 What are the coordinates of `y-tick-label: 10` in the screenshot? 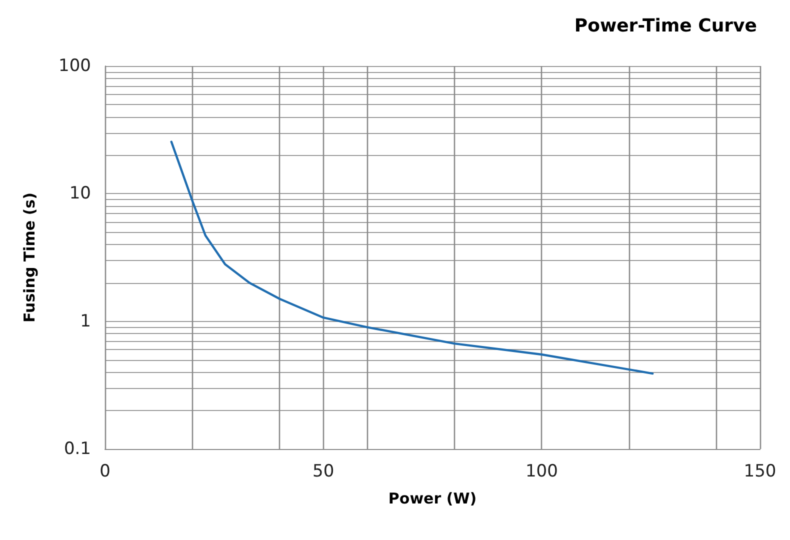 It's located at (80, 194).